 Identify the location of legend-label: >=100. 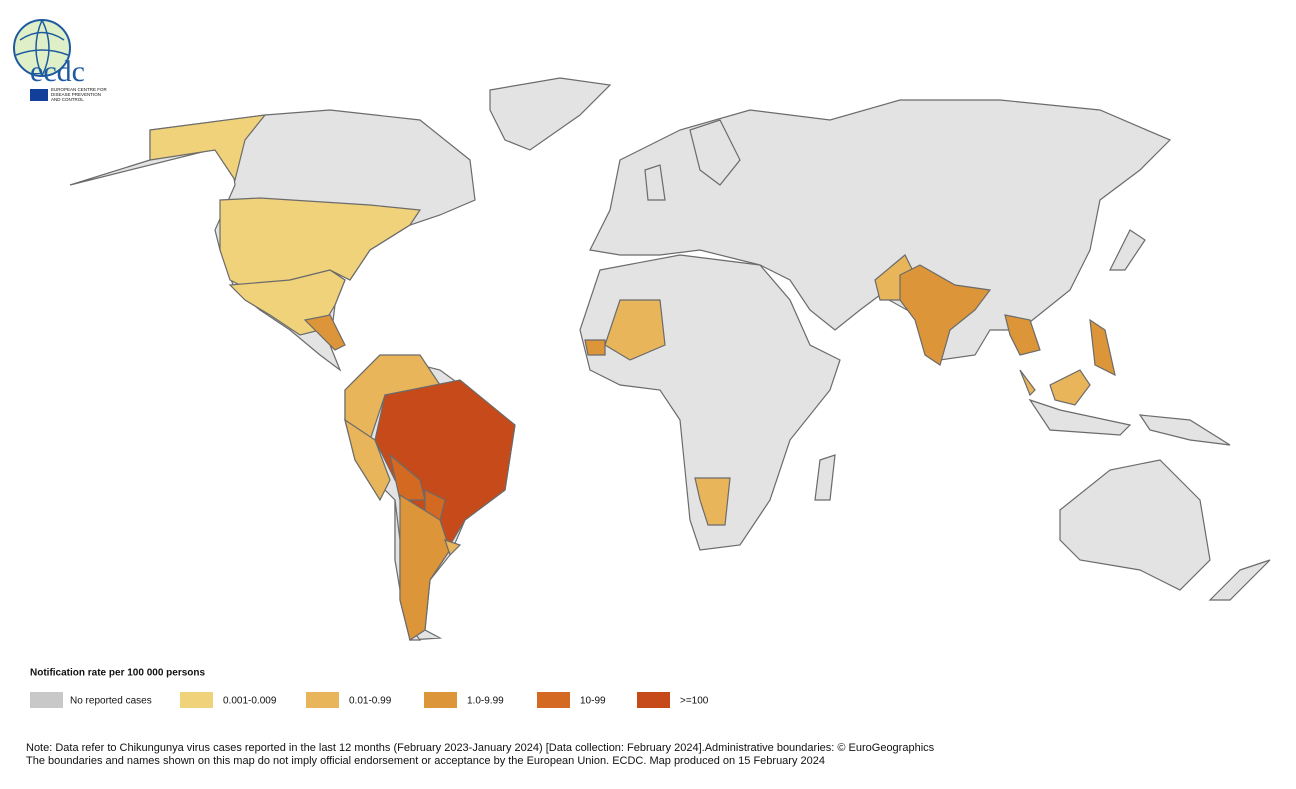
(694, 701).